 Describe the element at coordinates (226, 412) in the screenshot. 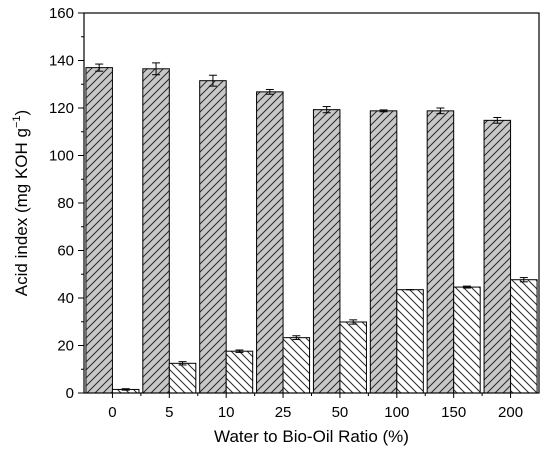

I see `x-tick-label-10: 10` at that location.